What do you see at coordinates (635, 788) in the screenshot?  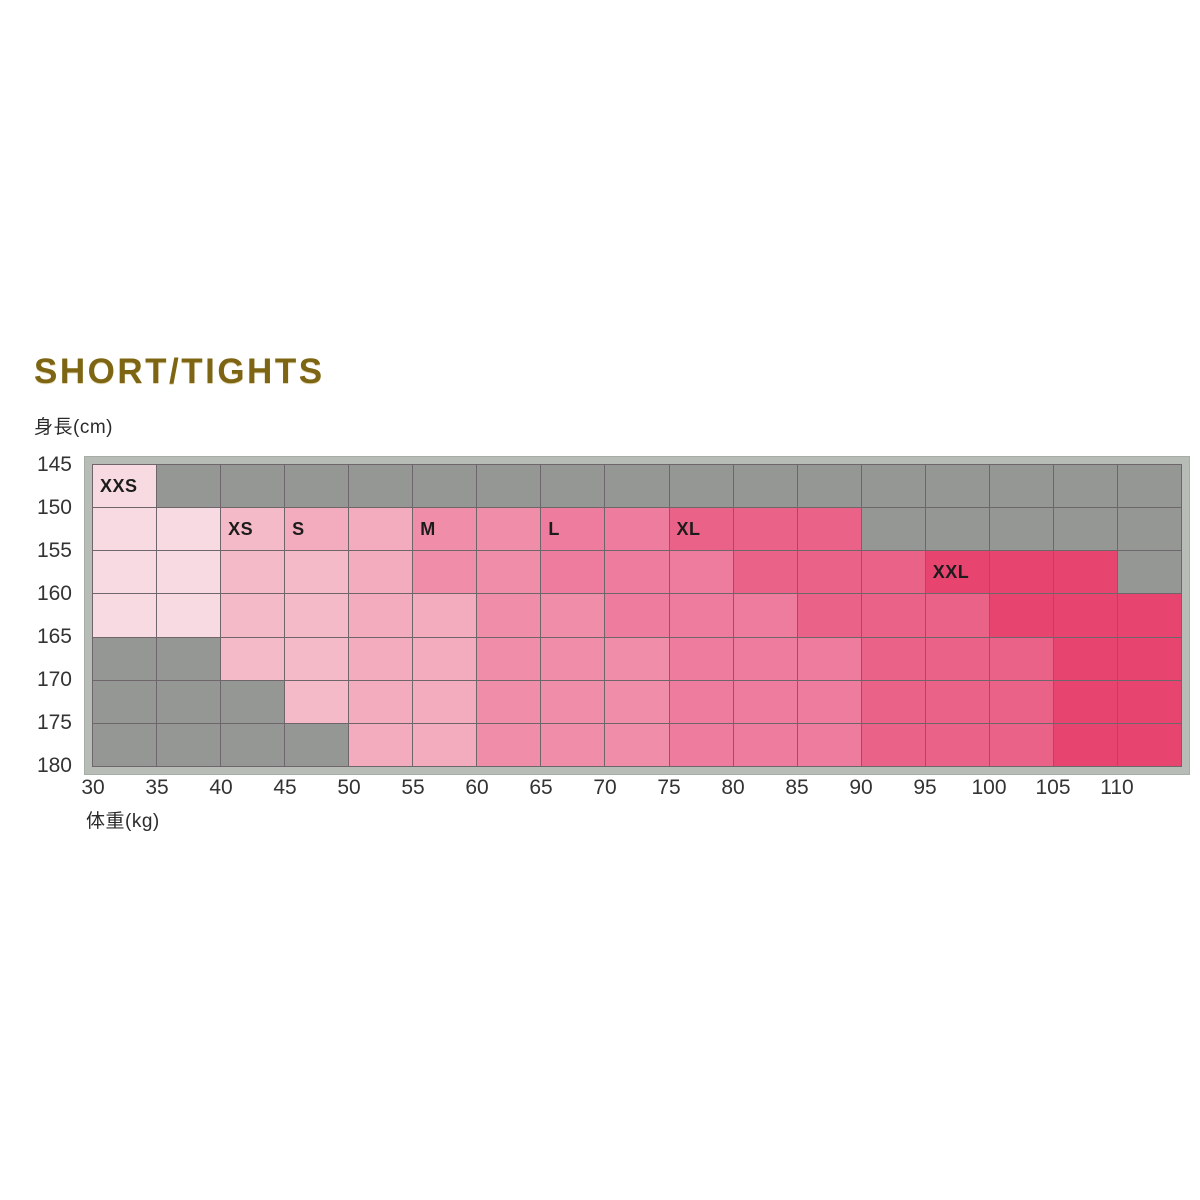 I see `x-axis-ticks: 30 35 40 45 50 55 60 65 70 75 80 85 90 95 100 105 110` at bounding box center [635, 788].